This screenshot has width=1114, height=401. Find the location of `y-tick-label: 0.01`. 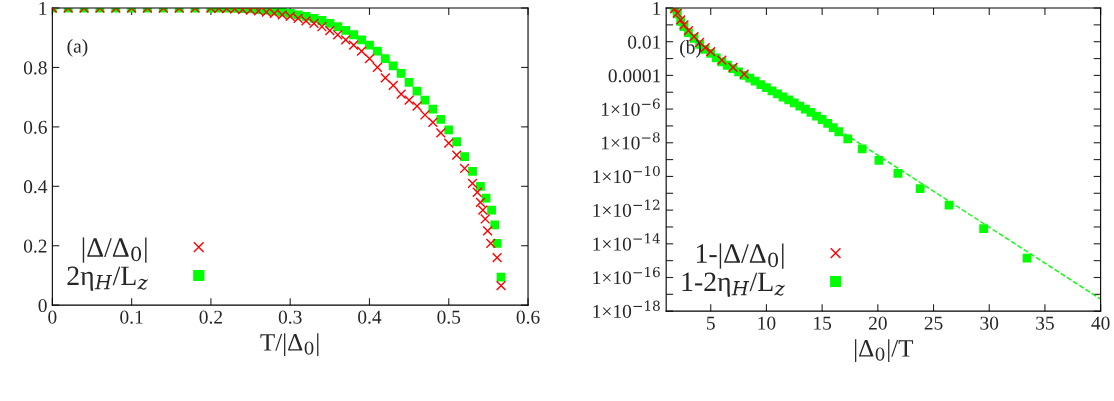

y-tick-label: 0.01 is located at coordinates (644, 42).